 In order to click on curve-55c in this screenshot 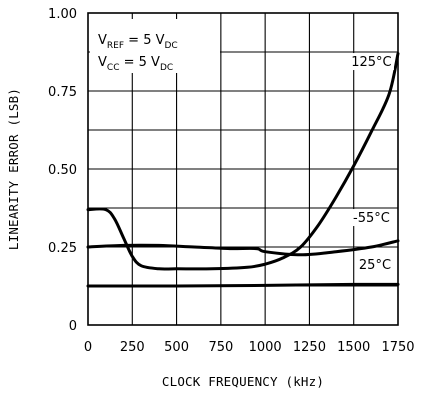, I will do `click(243, 248)`.